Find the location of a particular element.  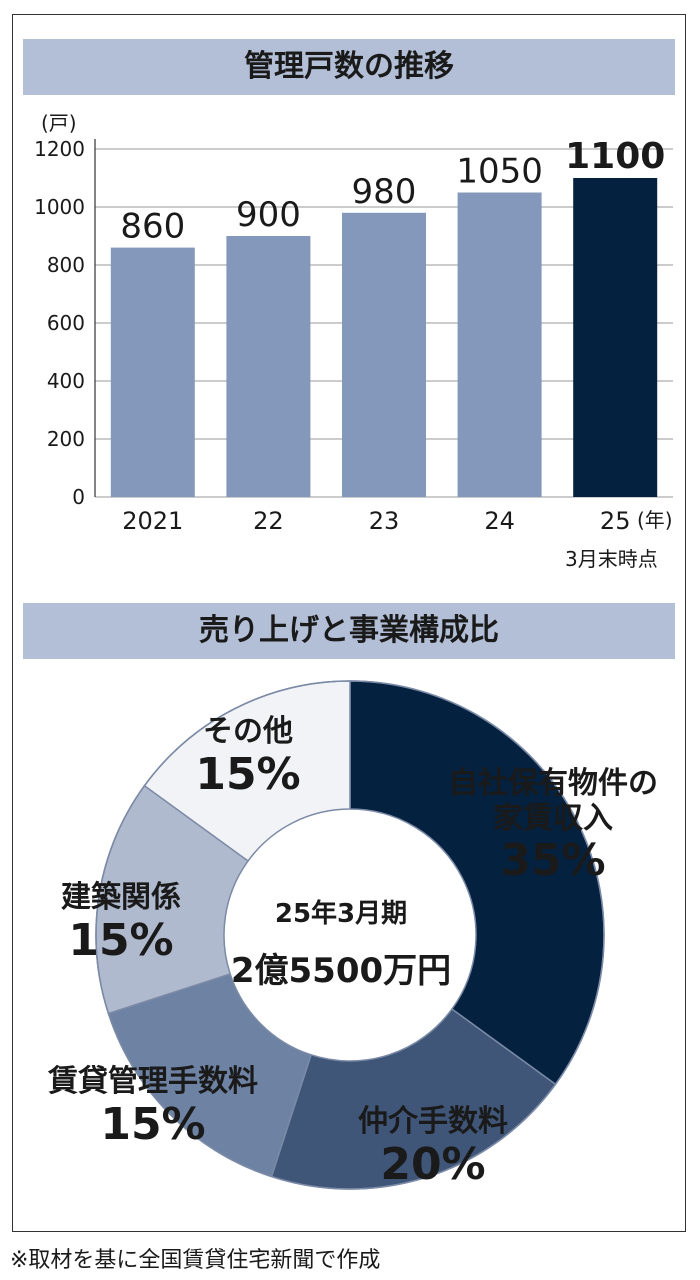

x-tick-label: 2021 is located at coordinates (152, 521).